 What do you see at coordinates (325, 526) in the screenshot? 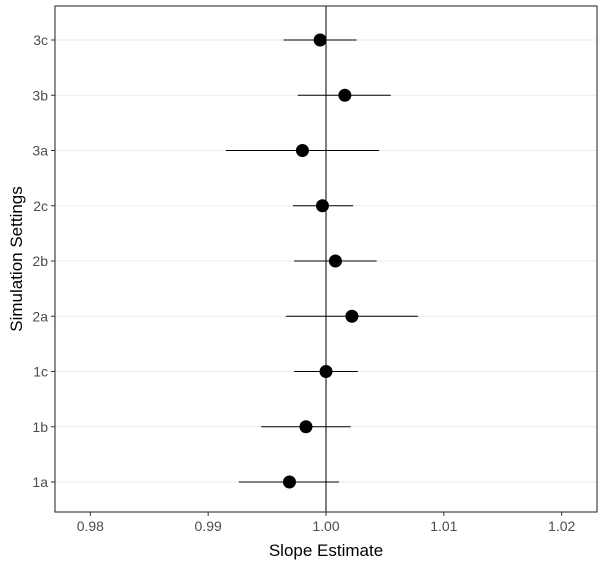
I see `x-tick-label-2: 1.00` at bounding box center [325, 526].